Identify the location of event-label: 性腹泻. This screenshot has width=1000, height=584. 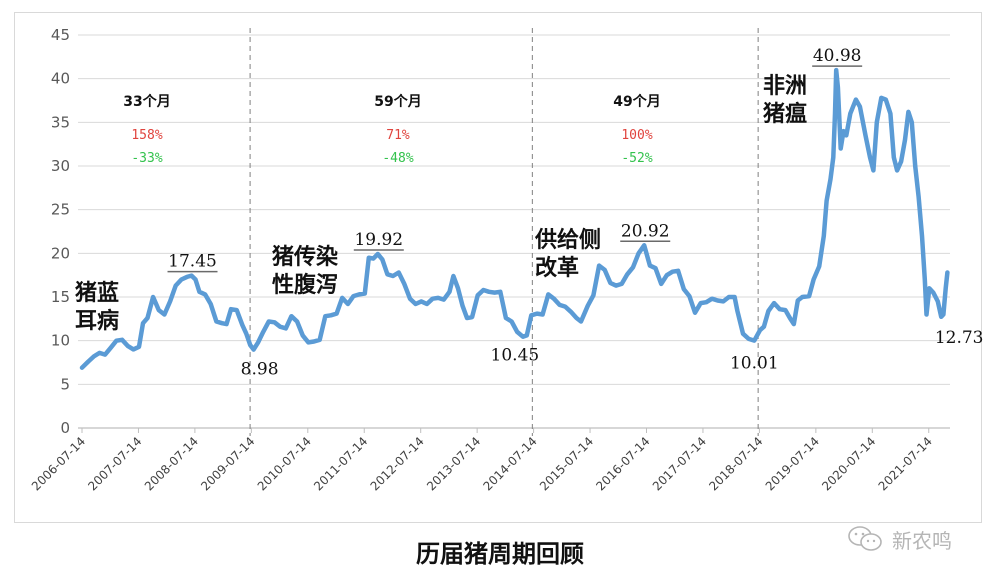
(305, 285).